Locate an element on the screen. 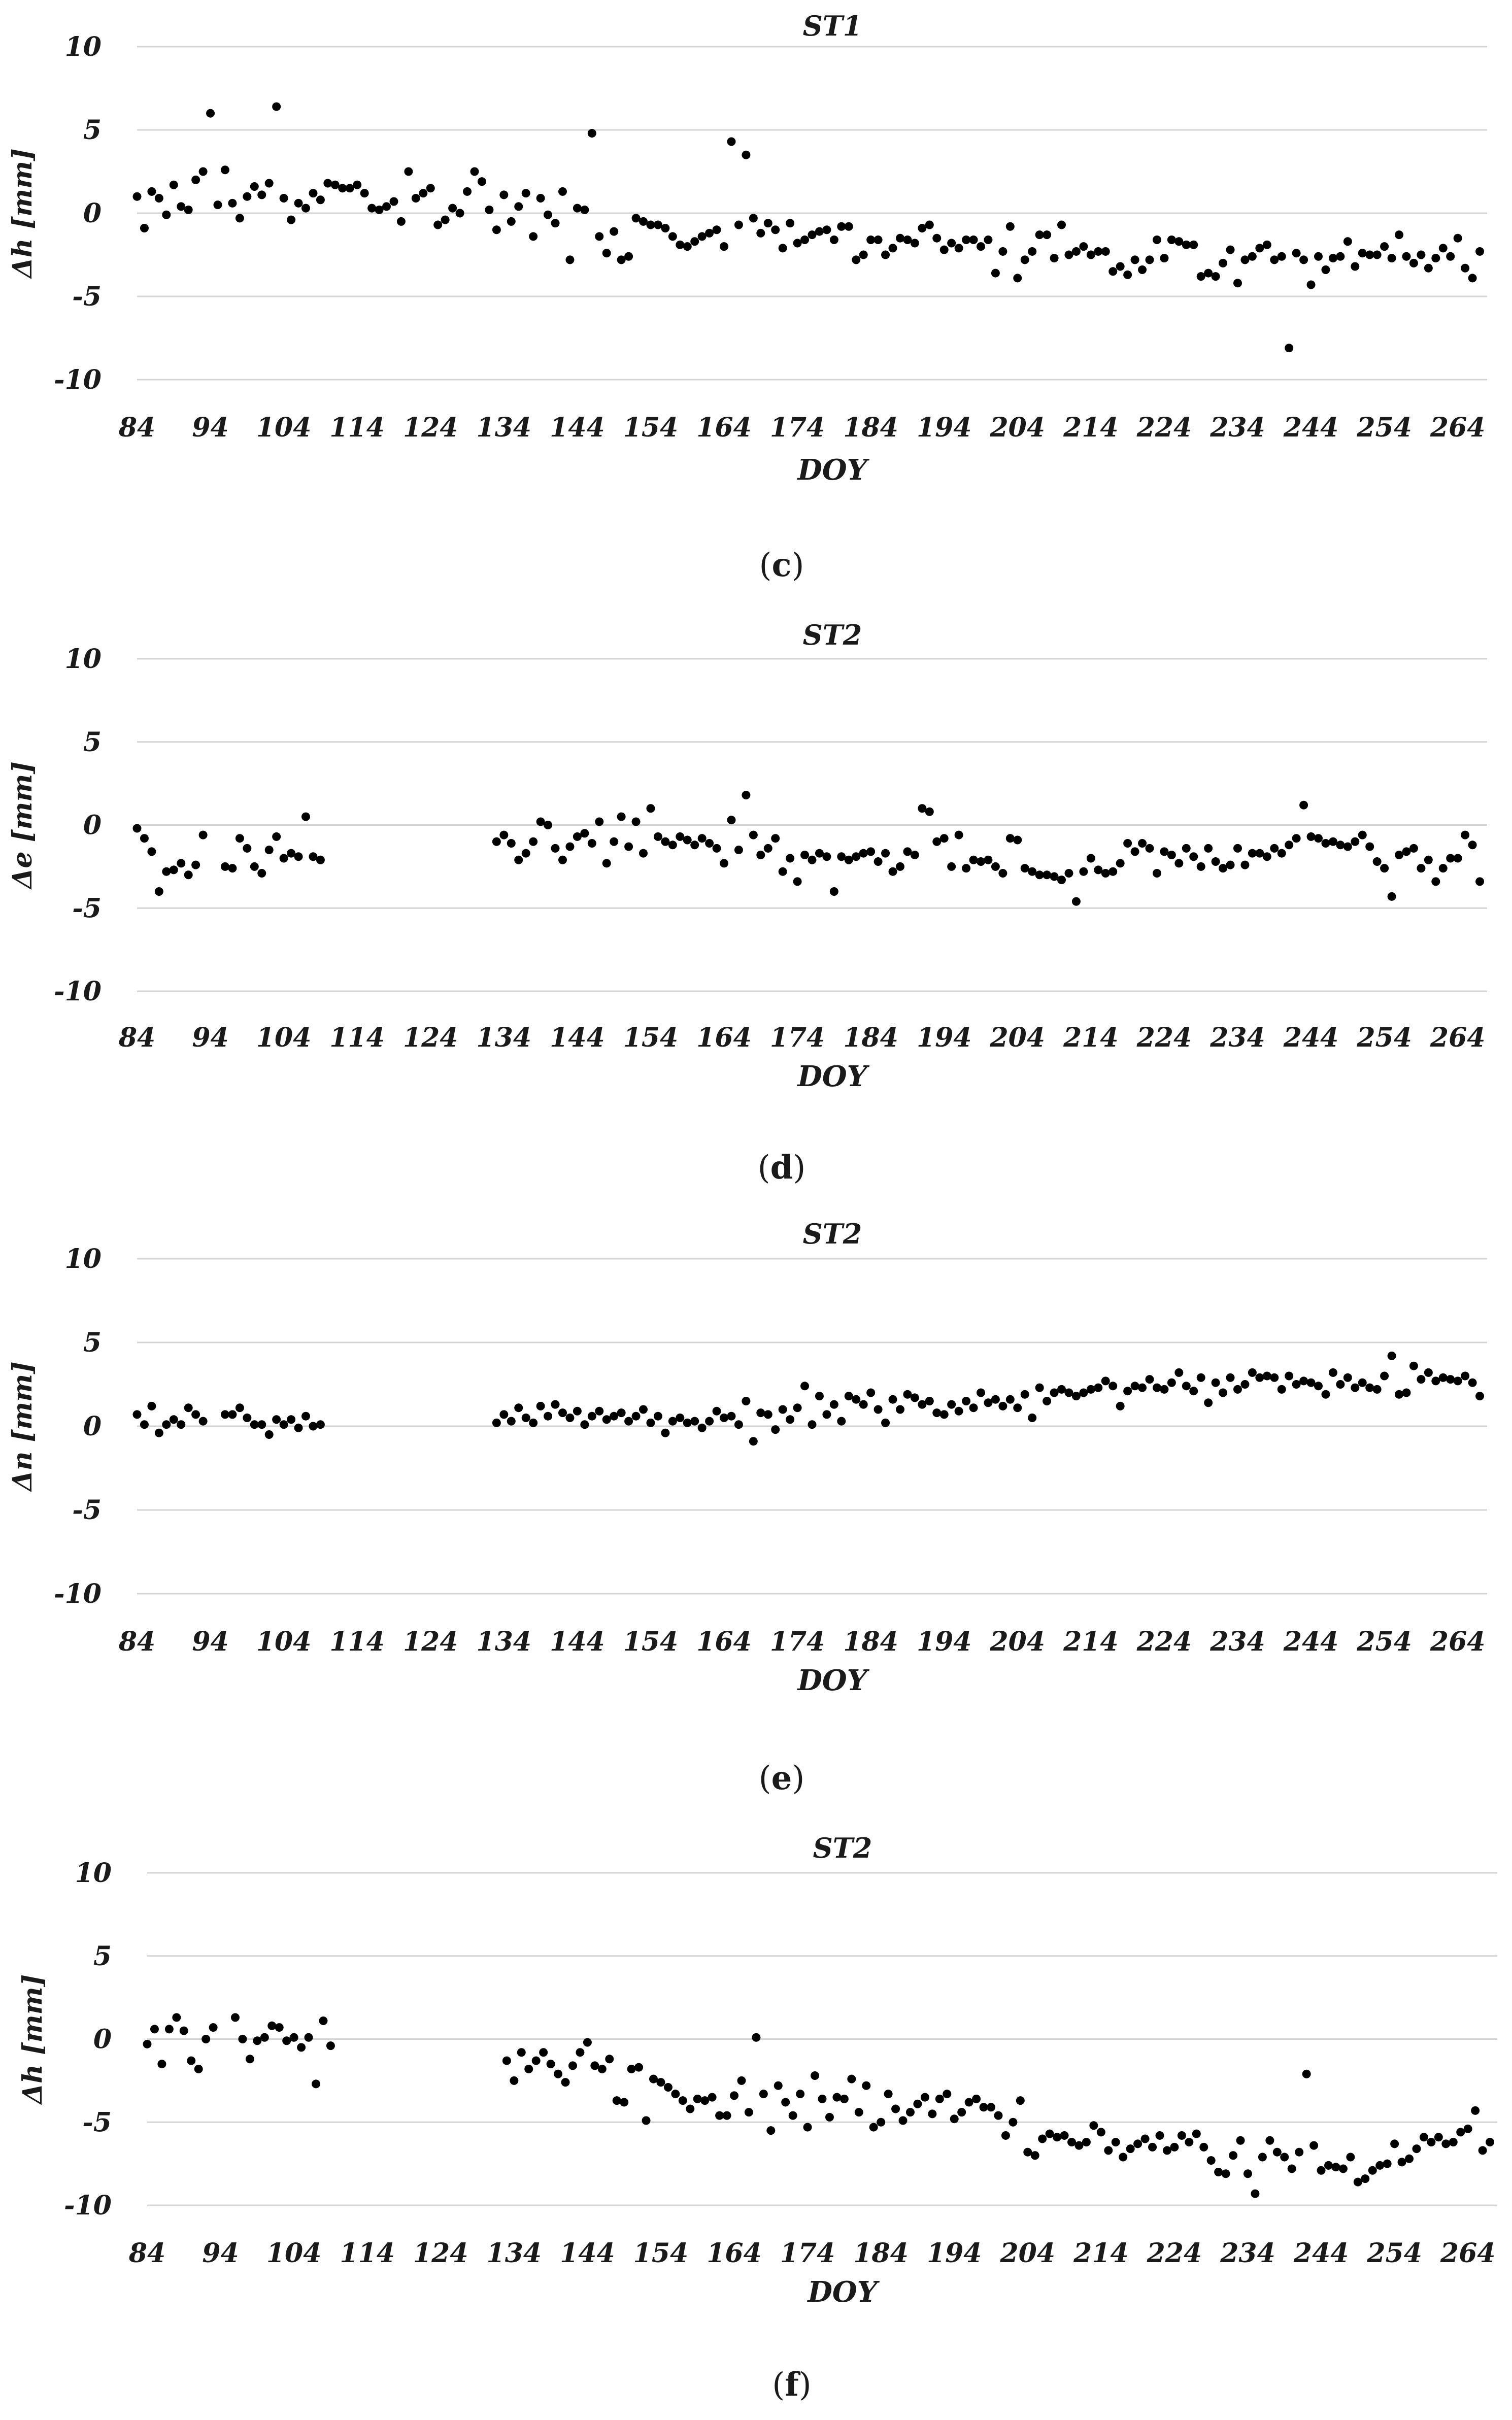 The width and height of the screenshot is (1512, 2420). x-tick-label: 154 is located at coordinates (661, 2253).